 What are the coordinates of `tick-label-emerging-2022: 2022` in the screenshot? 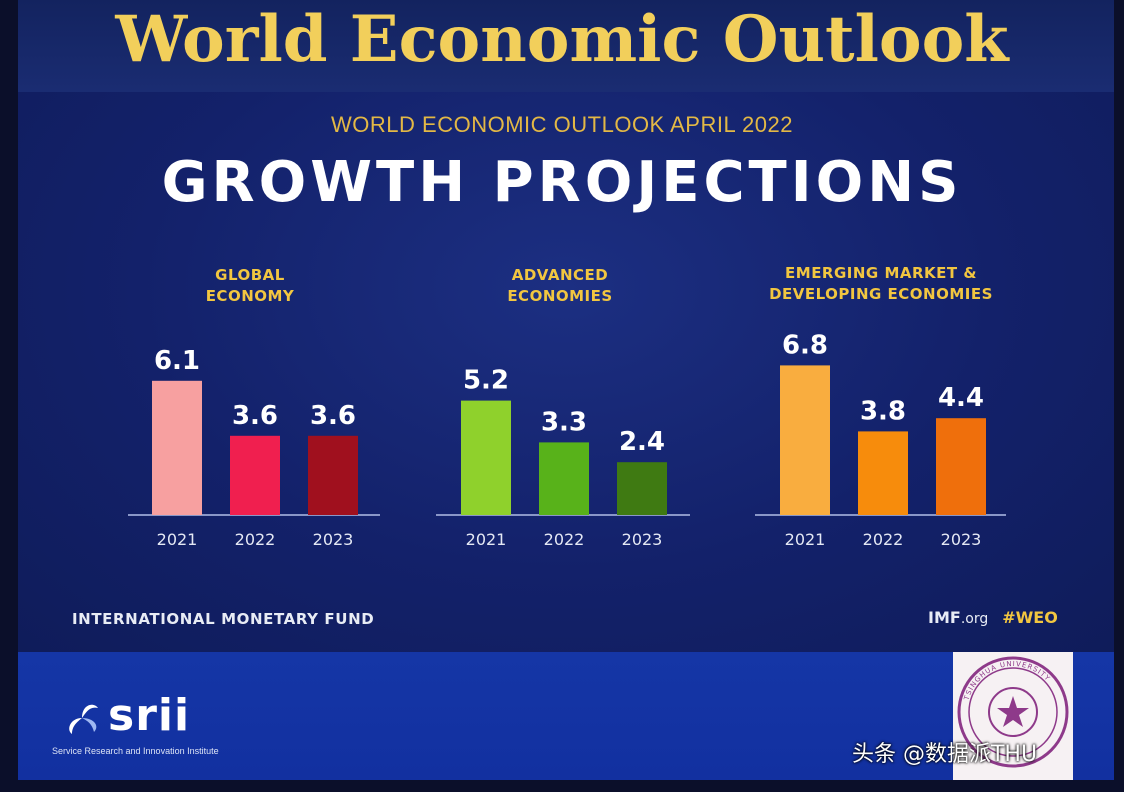 It's located at (883, 539).